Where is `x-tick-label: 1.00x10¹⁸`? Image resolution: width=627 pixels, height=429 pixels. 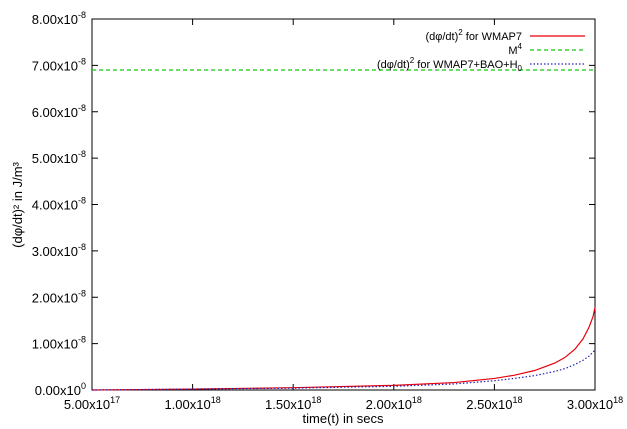 x-tick-label: 1.00x10¹⁸ is located at coordinates (192, 403).